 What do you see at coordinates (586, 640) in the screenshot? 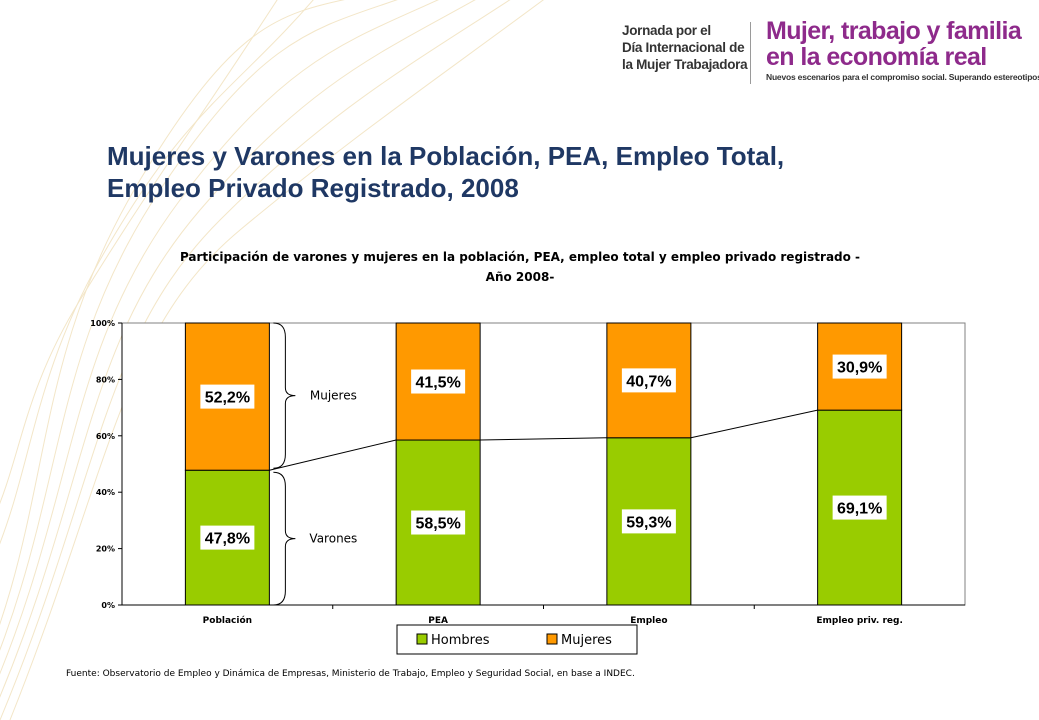
I see `legend-label-mujeres: Mujeres` at bounding box center [586, 640].